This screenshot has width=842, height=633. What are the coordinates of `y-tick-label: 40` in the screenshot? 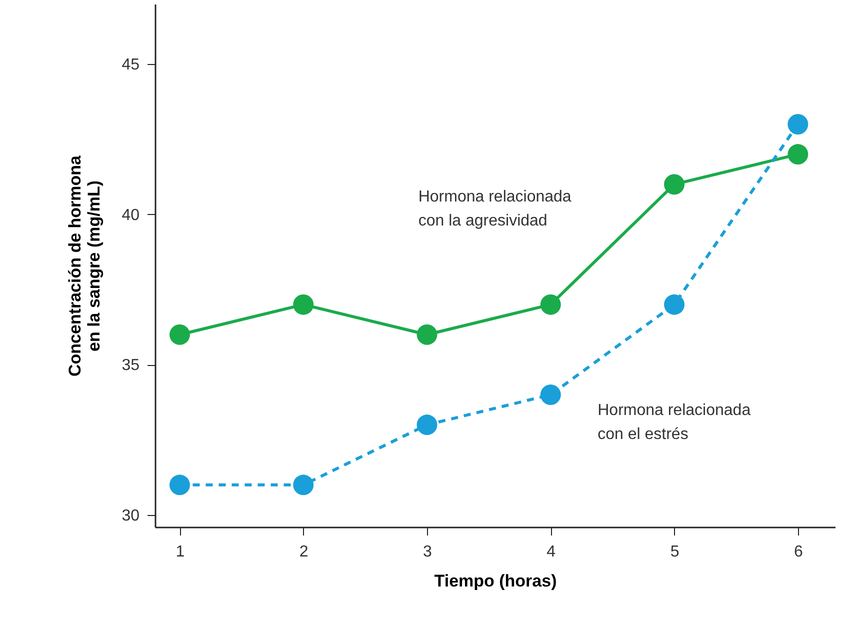 It's located at (131, 215).